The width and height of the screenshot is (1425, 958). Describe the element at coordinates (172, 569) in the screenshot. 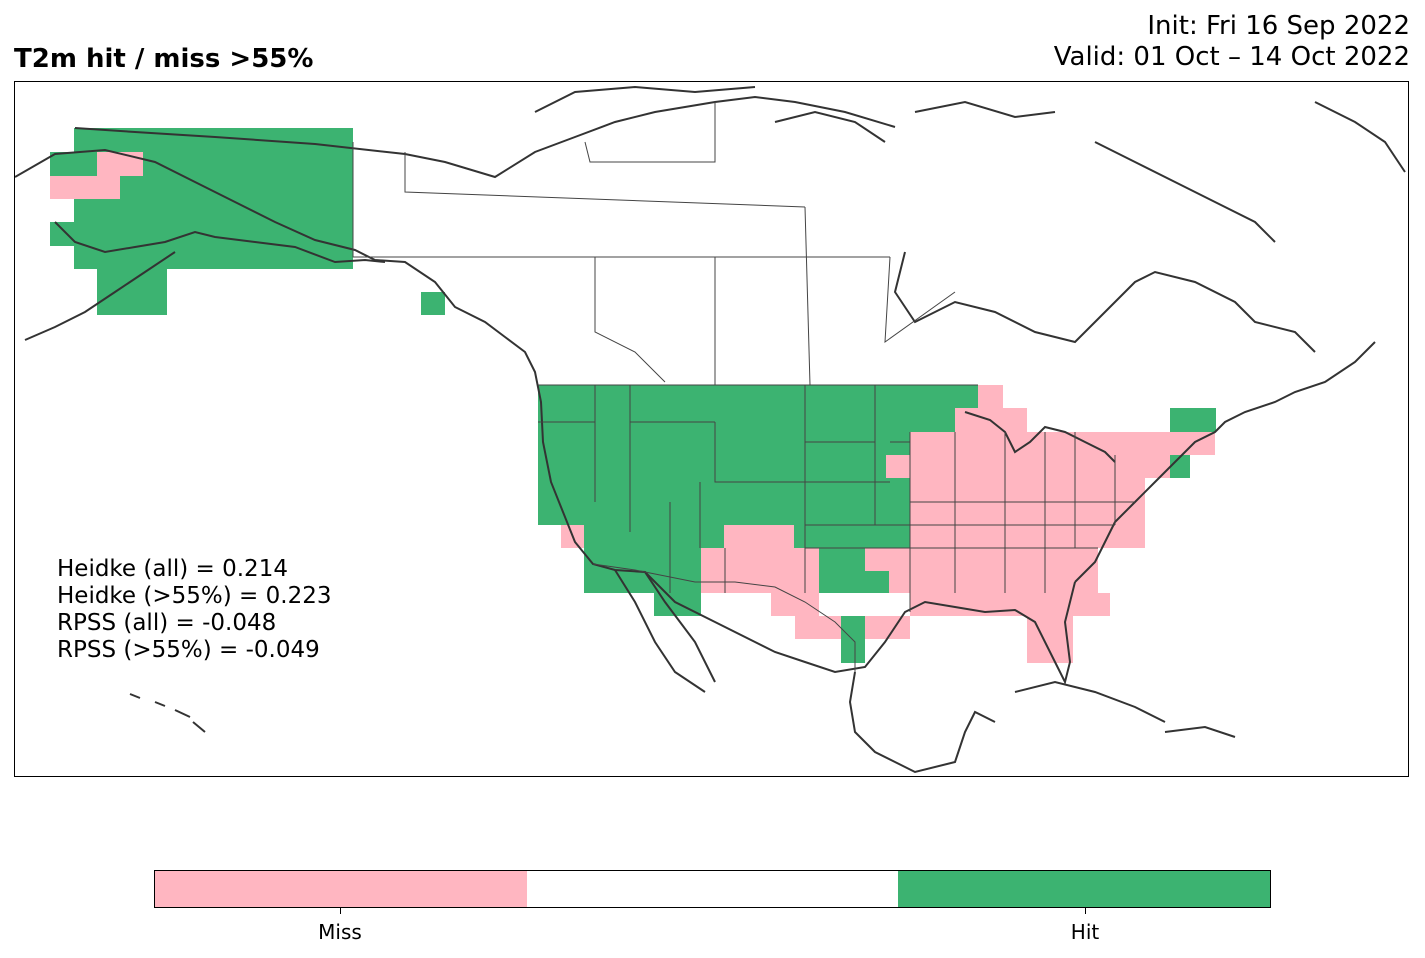

I see `heidke-all: Heidke (all) = 0.214` at that location.